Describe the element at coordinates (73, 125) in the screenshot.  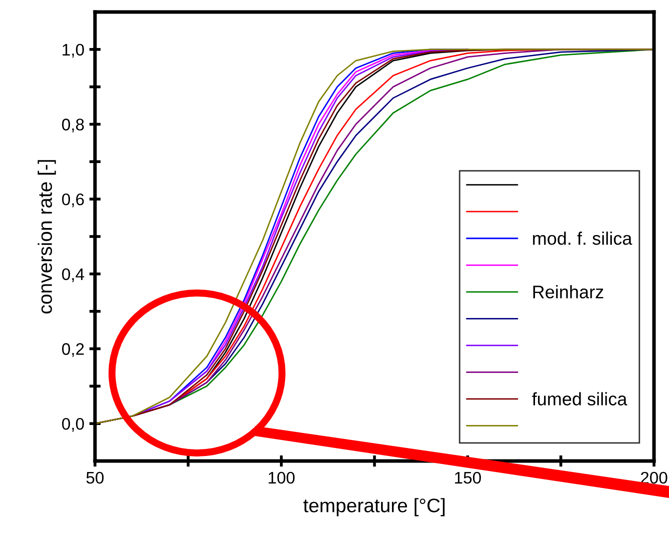
I see `y-tick-label: 0,8` at that location.